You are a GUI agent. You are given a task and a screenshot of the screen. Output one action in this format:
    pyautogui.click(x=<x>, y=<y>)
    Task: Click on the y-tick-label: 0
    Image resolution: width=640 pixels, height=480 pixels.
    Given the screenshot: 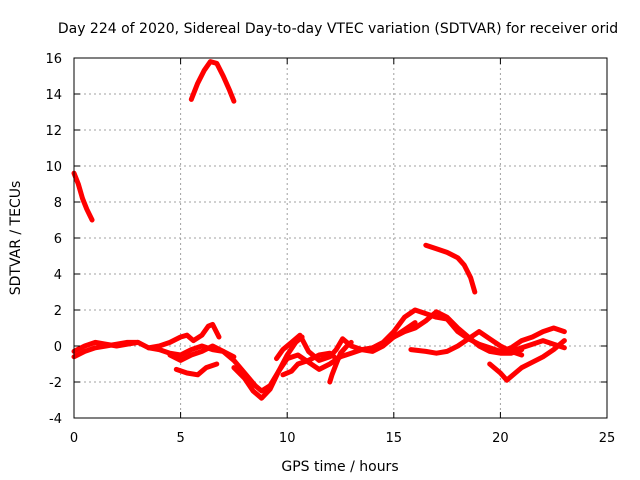 What is the action you would take?
    pyautogui.click(x=58, y=347)
    